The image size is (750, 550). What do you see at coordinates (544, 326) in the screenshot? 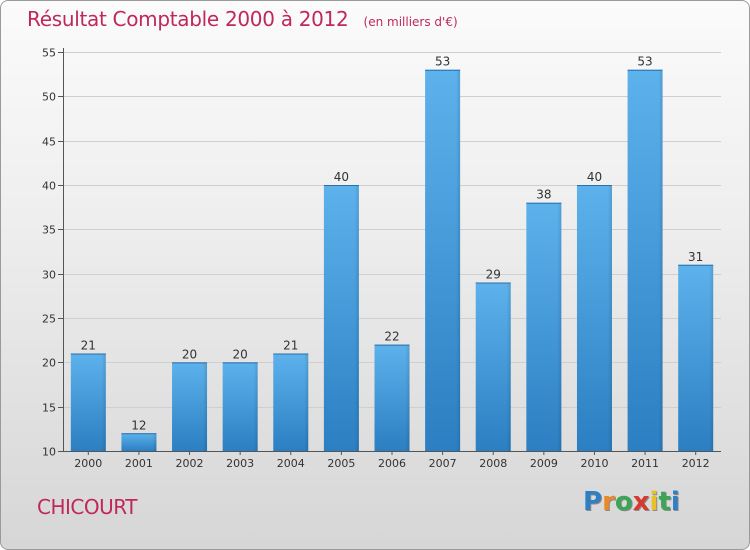
I see `bar-2009` at bounding box center [544, 326].